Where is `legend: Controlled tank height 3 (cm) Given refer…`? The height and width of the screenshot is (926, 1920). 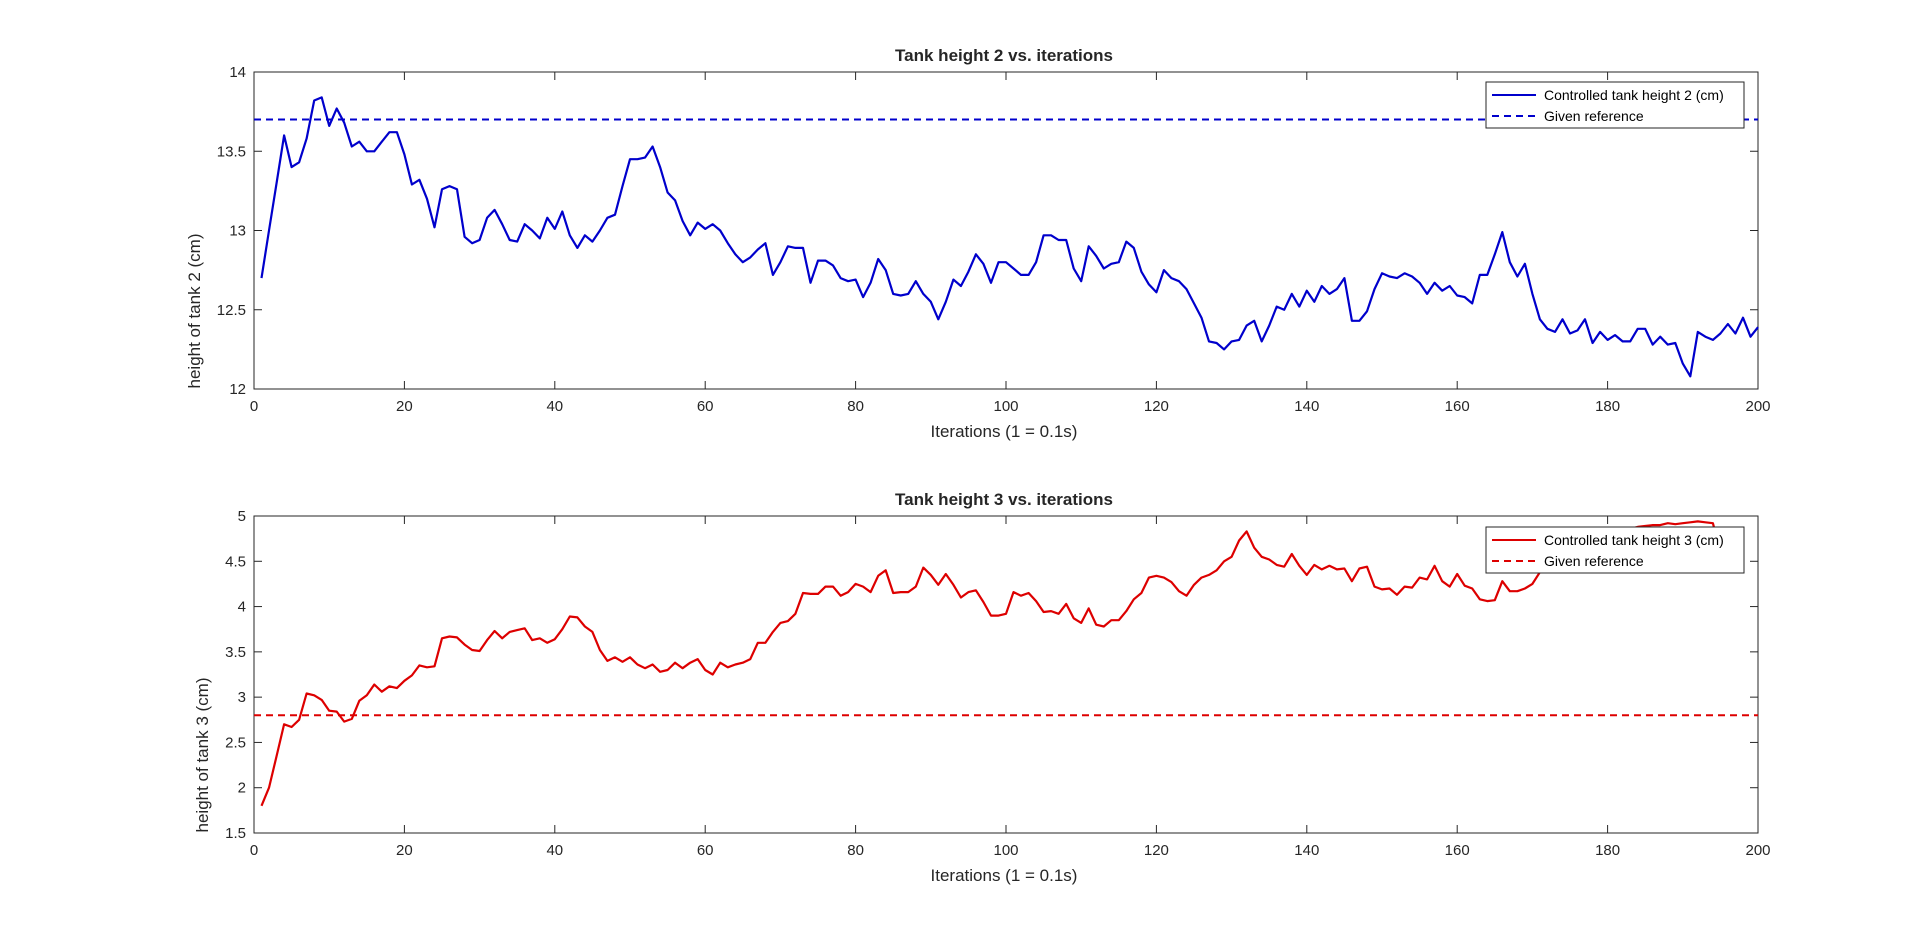 legend: Controlled tank height 3 (cm) Given refer… is located at coordinates (1615, 550).